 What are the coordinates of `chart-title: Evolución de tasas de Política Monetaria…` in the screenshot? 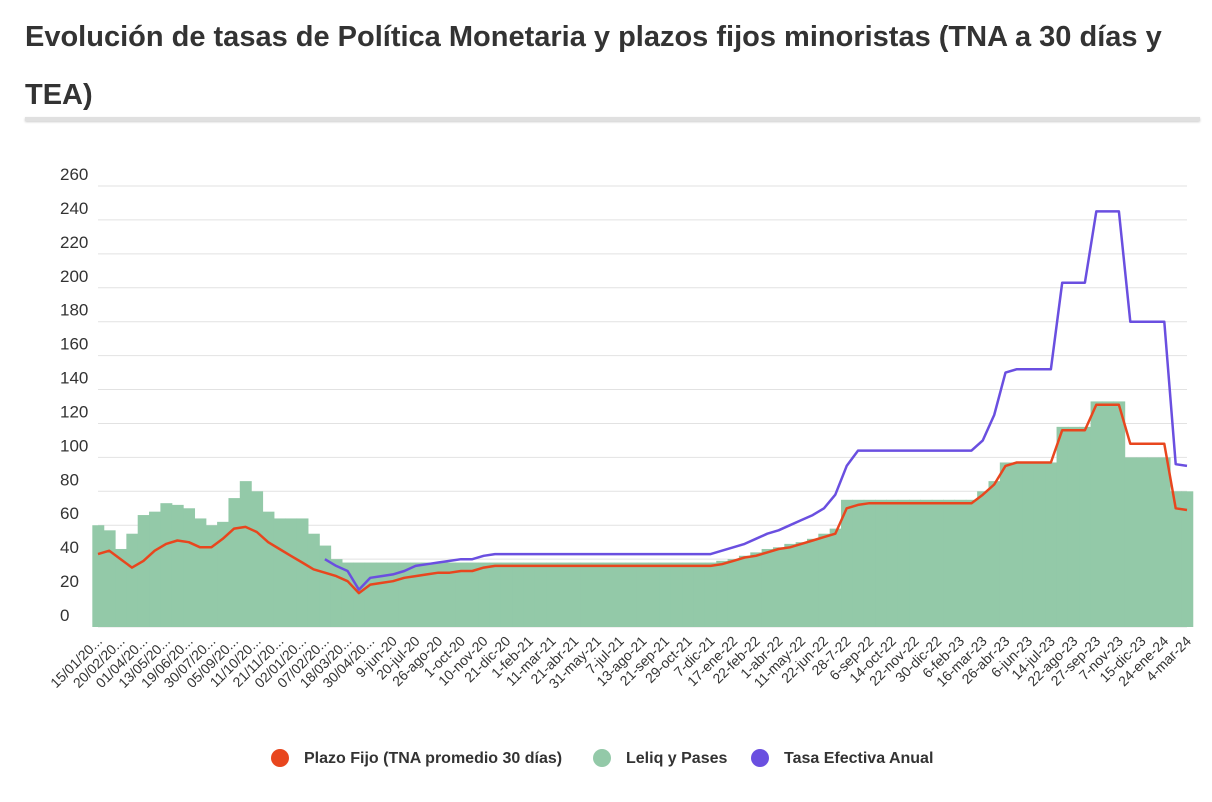 It's located at (593, 66).